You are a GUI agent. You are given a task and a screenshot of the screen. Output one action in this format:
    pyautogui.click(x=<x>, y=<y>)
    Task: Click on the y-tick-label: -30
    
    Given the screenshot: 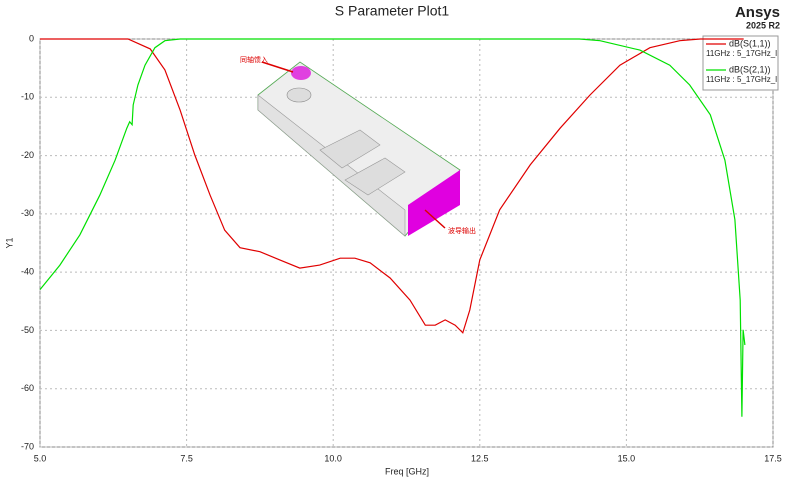 What is the action you would take?
    pyautogui.click(x=27, y=213)
    